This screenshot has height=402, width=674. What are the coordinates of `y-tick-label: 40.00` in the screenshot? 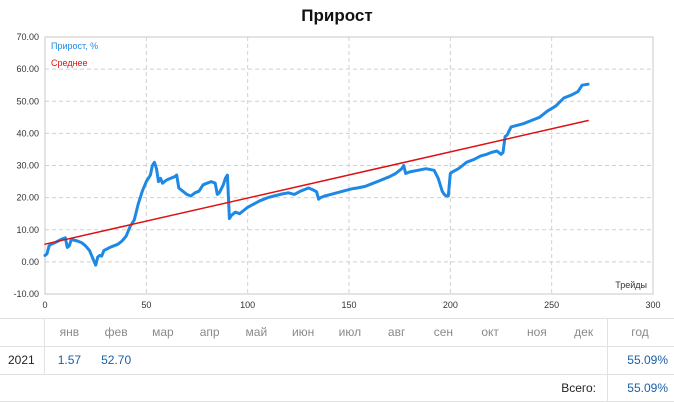 It's located at (27, 133).